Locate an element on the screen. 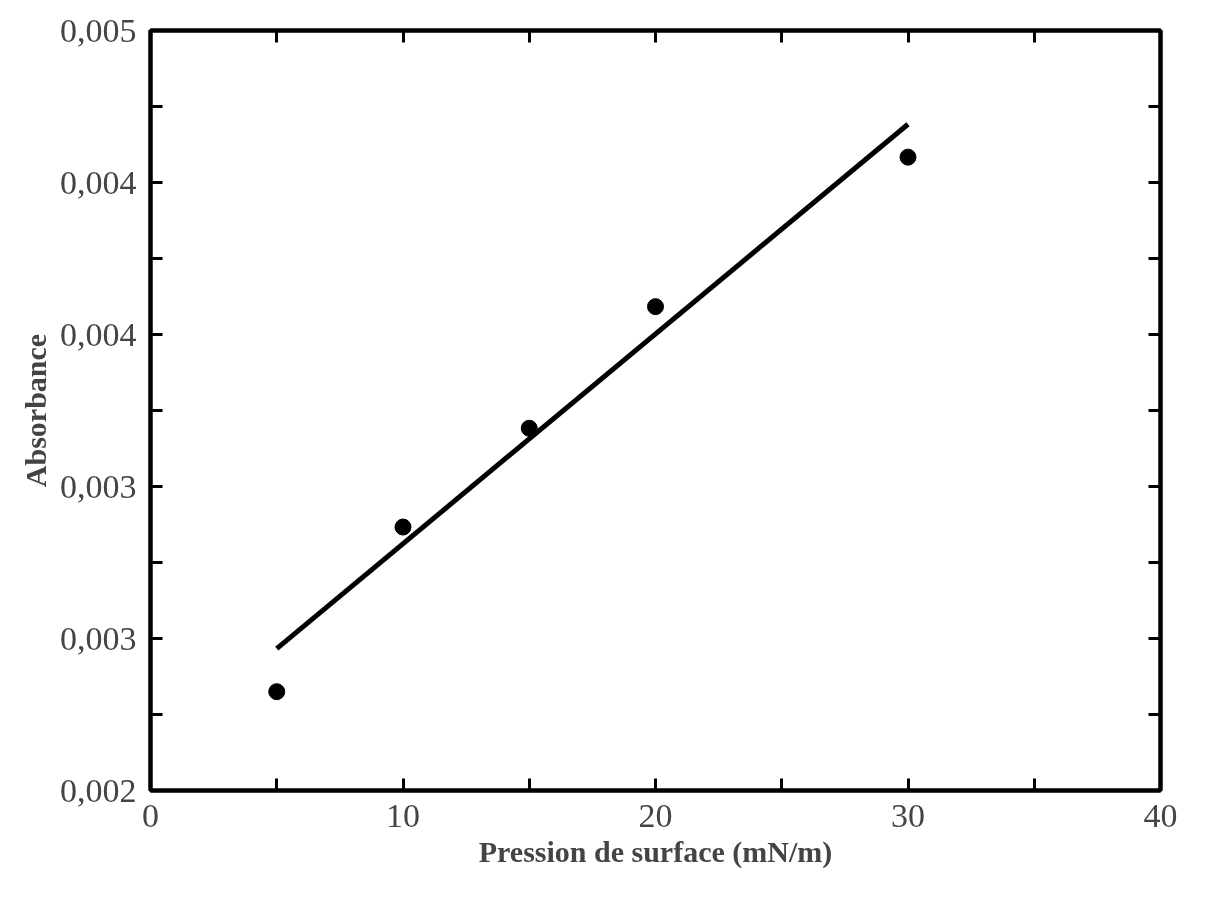  x-tick-label: 20 is located at coordinates (655, 815).